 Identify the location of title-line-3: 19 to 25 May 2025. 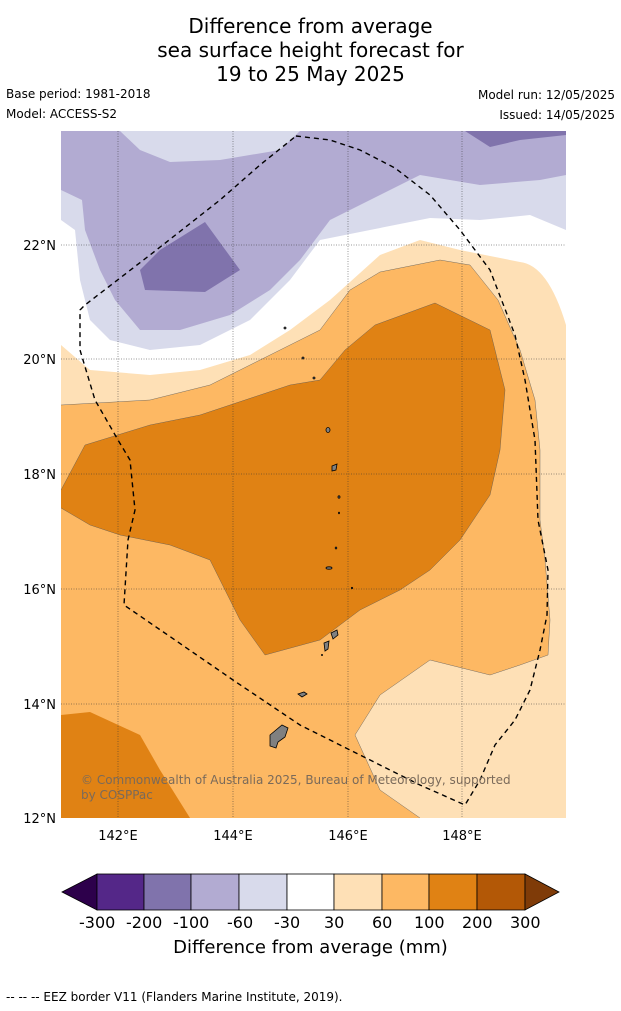
(310, 74).